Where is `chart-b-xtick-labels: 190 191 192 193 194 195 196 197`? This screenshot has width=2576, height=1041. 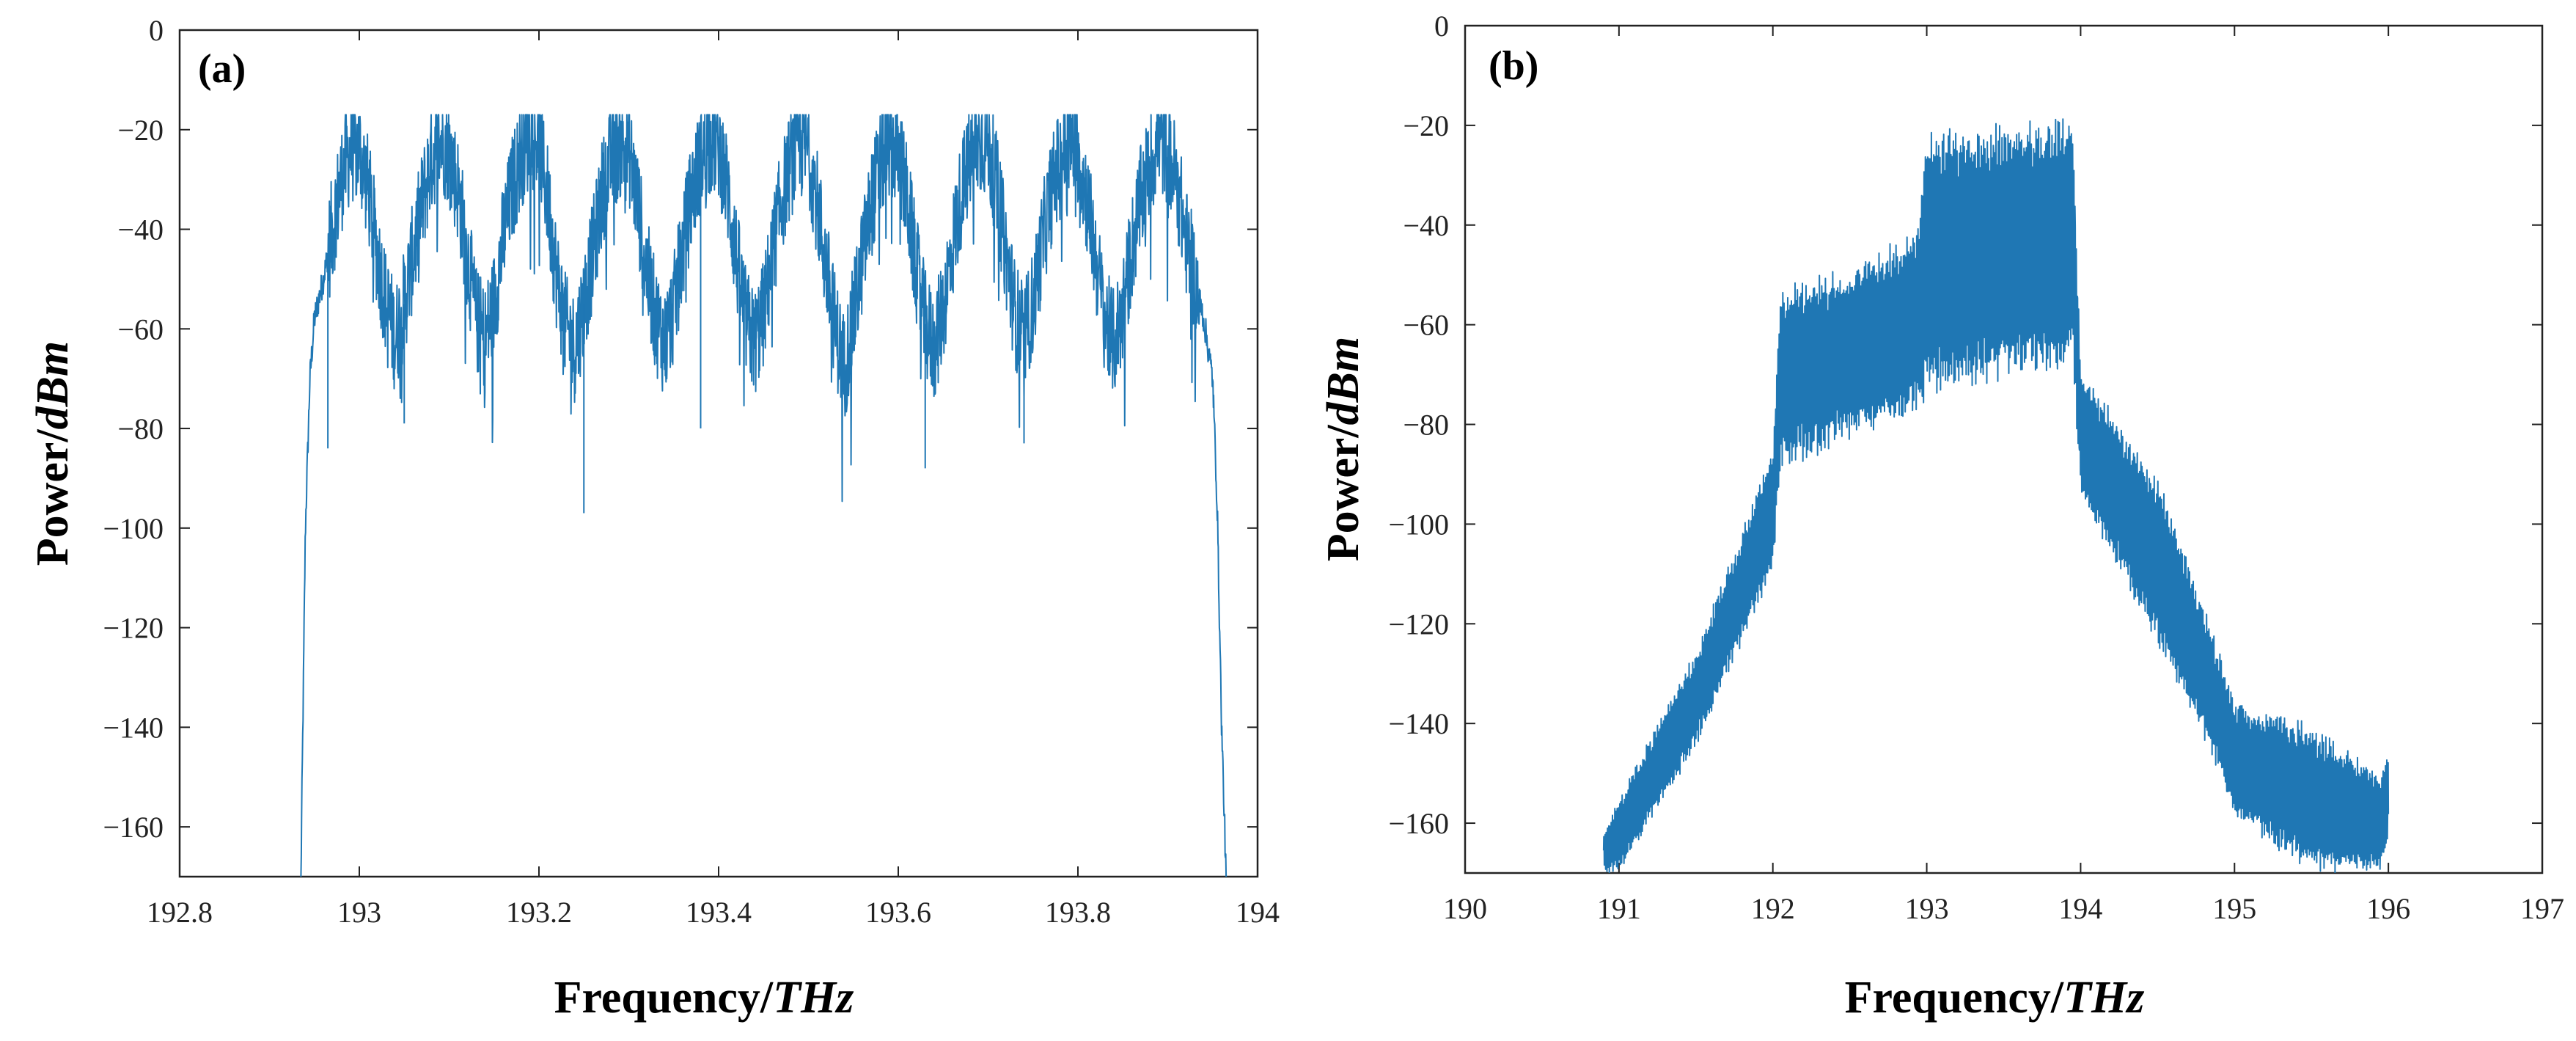 chart-b-xtick-labels: 190 191 192 193 194 195 196 197 is located at coordinates (2004, 908).